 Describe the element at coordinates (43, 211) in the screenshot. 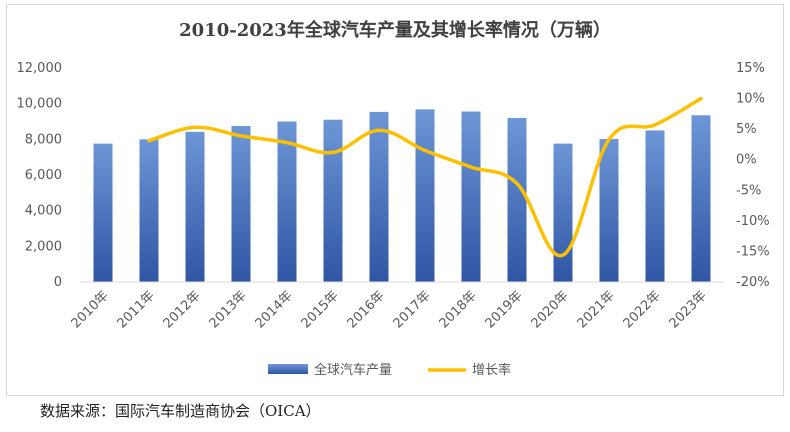

I see `y-left-tick-label: 4,000` at that location.